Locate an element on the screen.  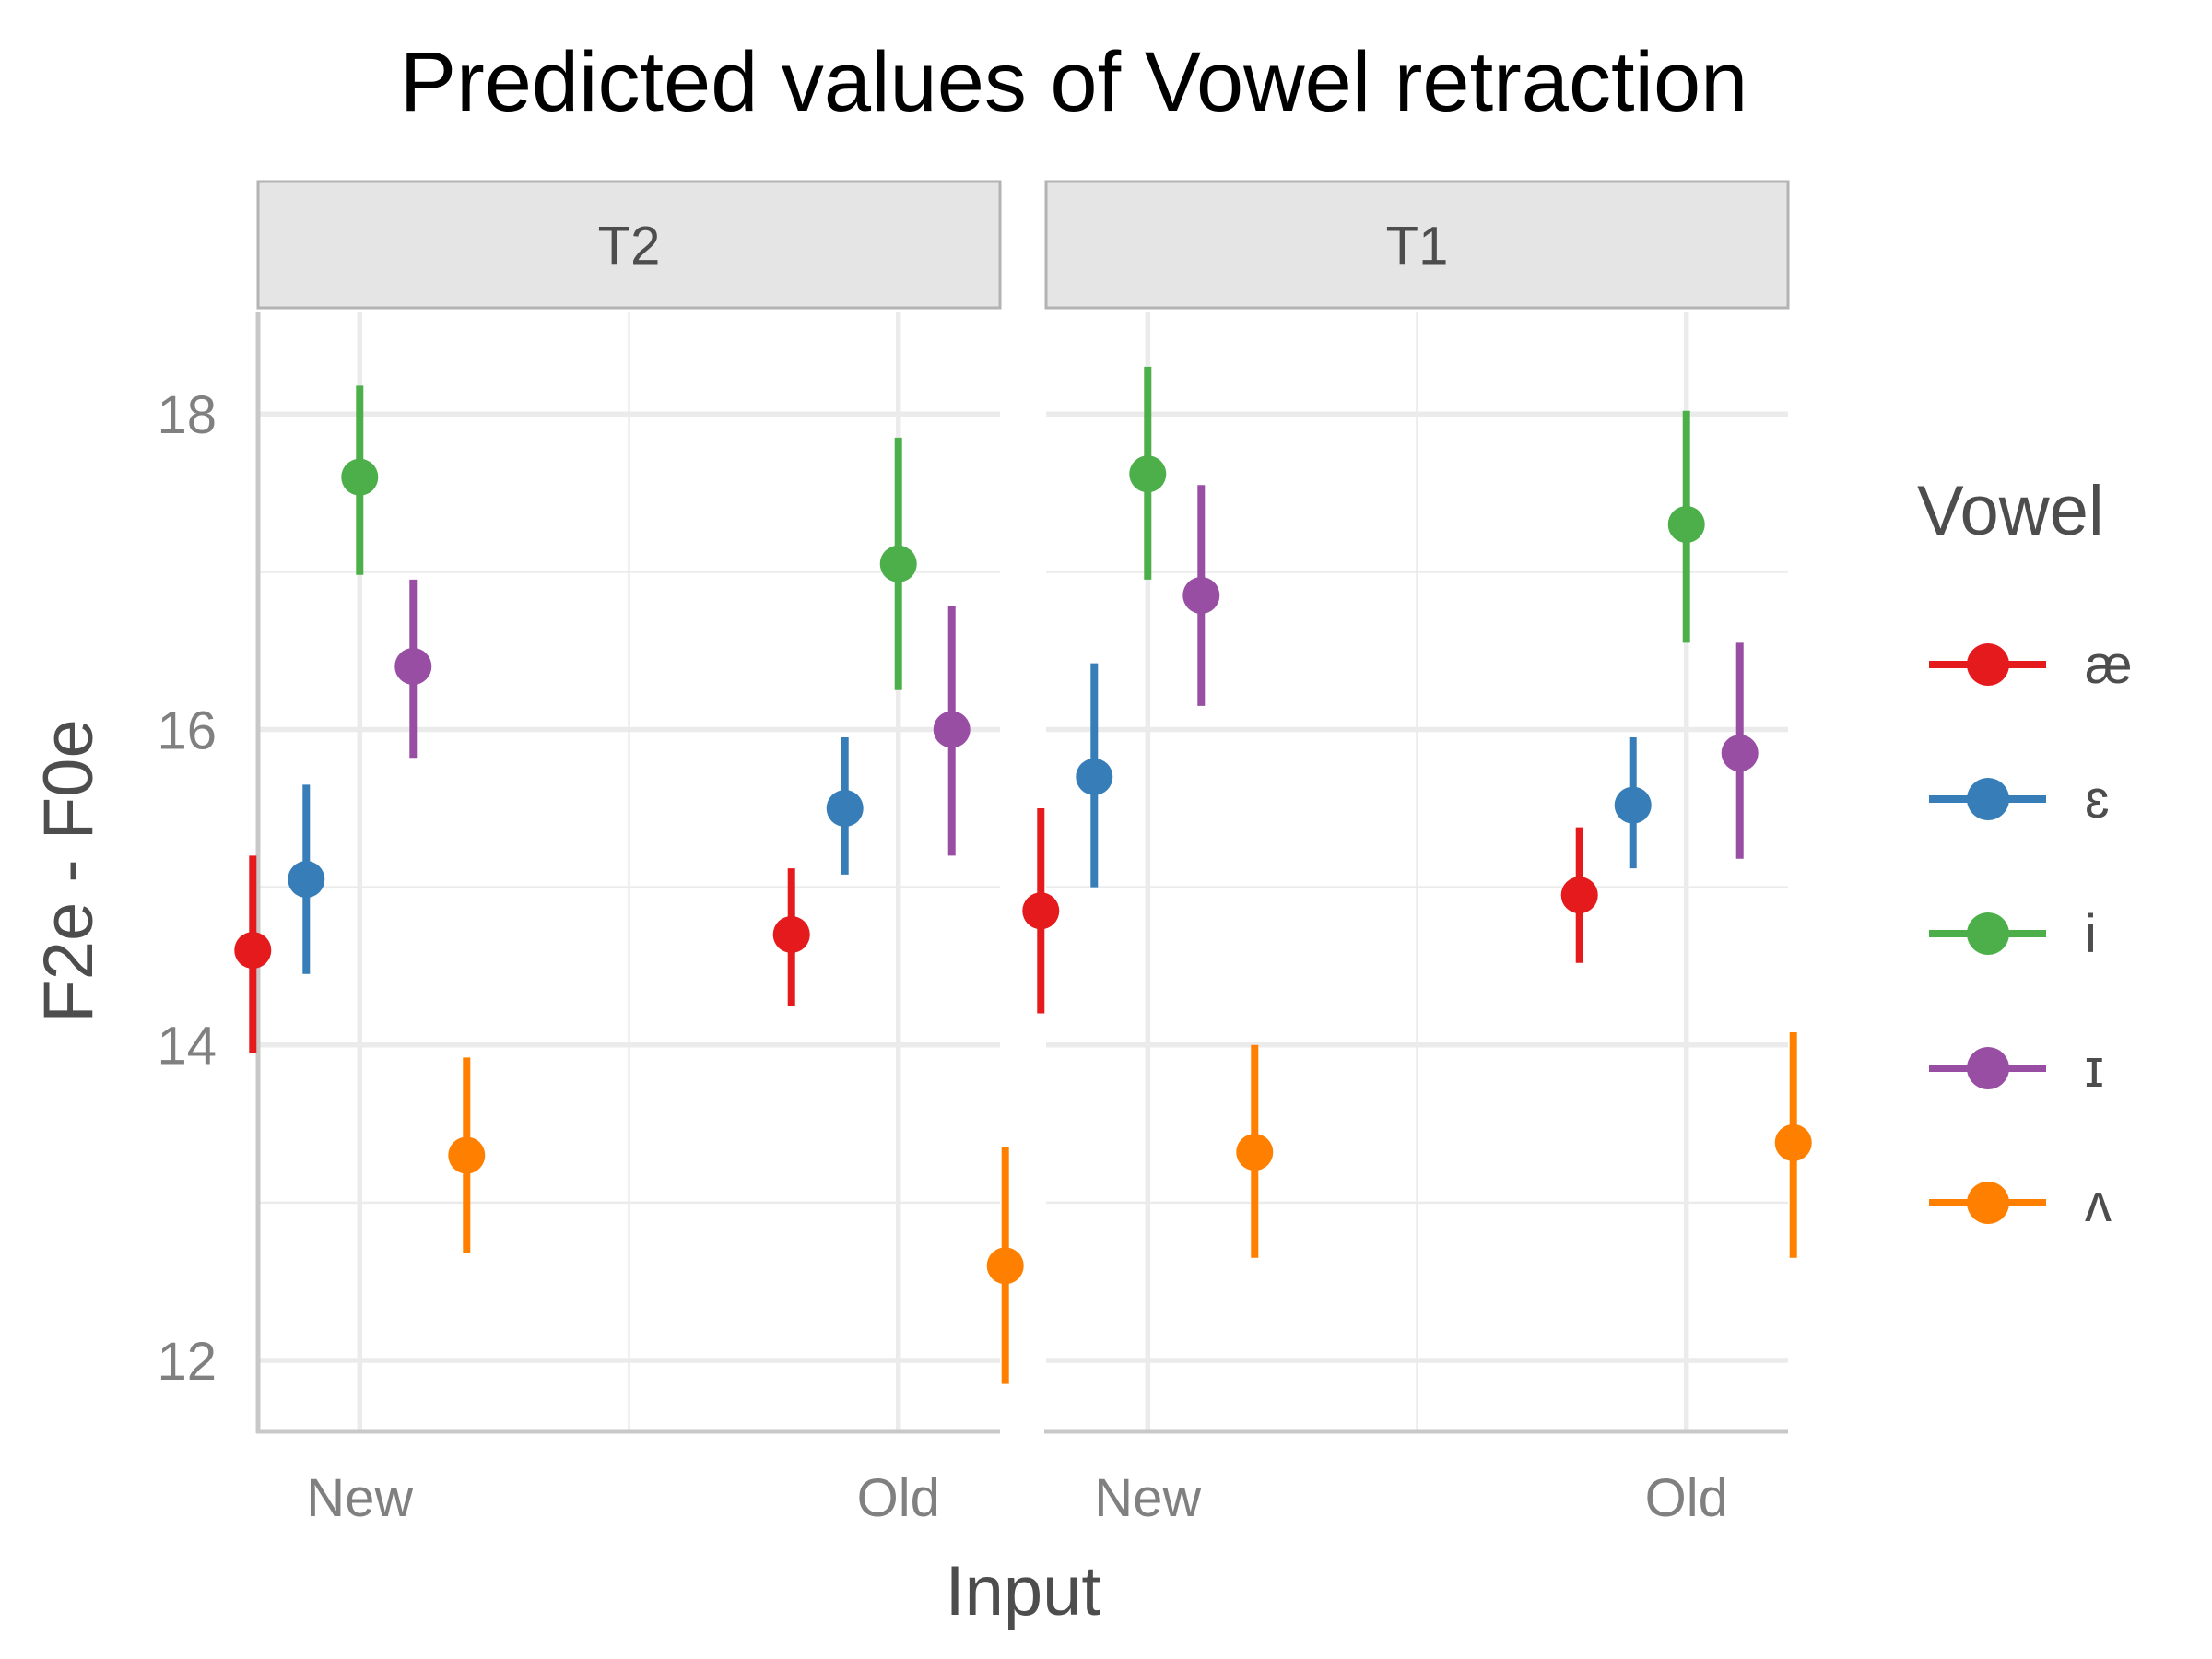
y-tick-label: 18 is located at coordinates (187, 415).